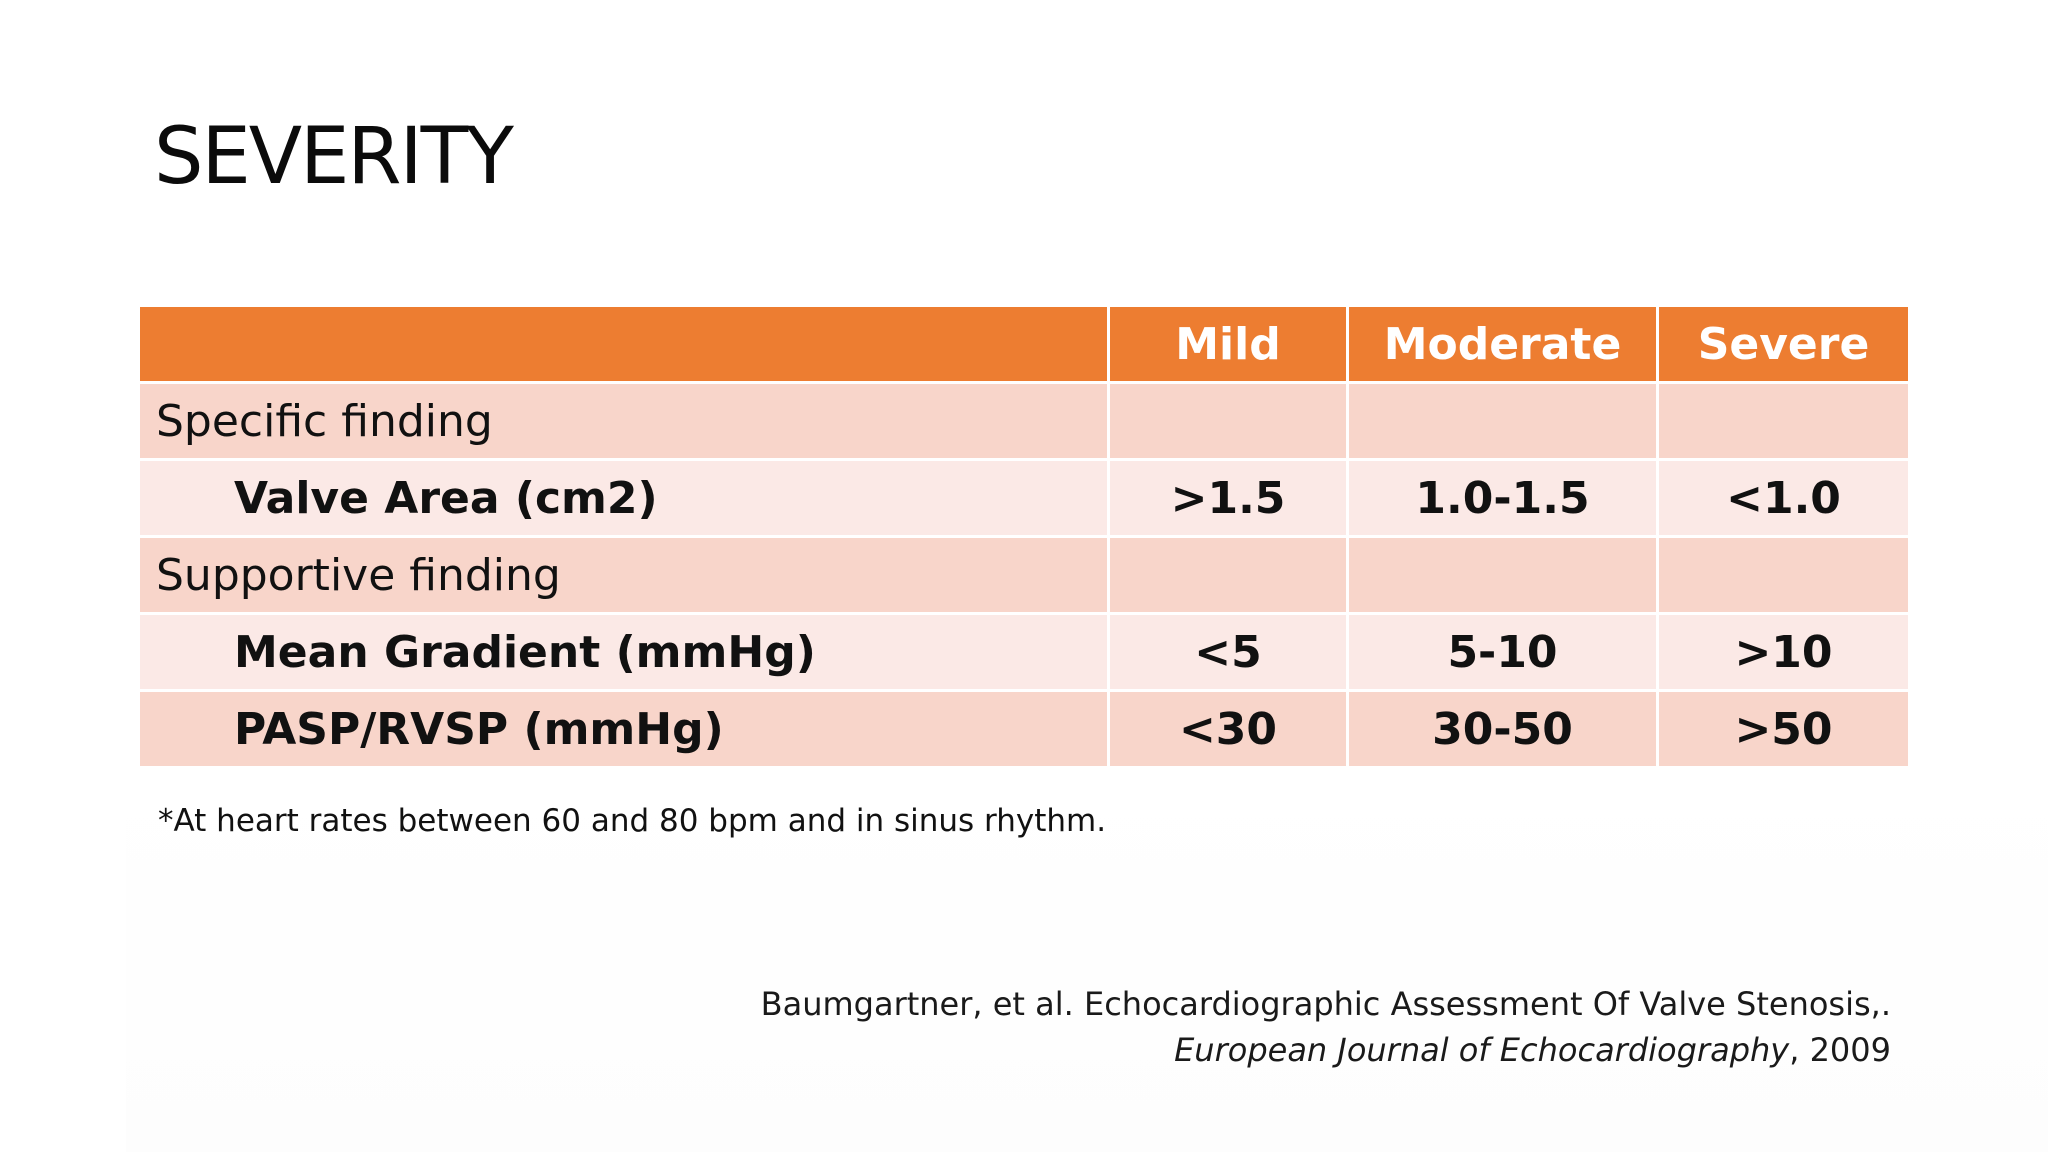 This screenshot has width=2048, height=1152. I want to click on row-label: Valve Area (cm2), so click(623, 498).